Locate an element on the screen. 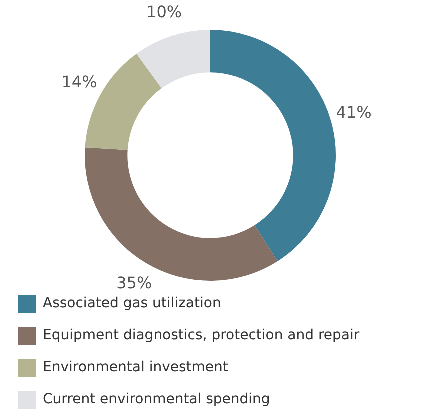 The width and height of the screenshot is (421, 419). data-label: 14% is located at coordinates (80, 82).